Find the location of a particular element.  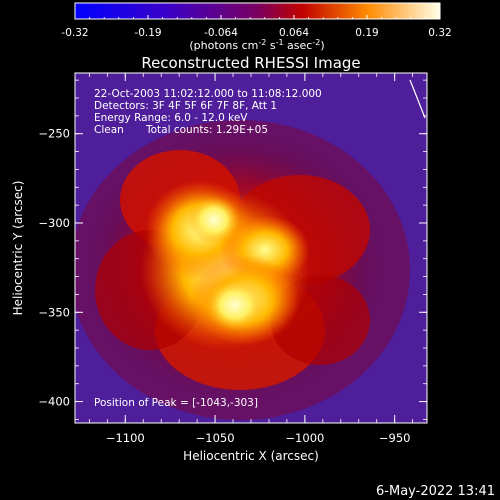

y-tick-label: −300 is located at coordinates (54, 223).